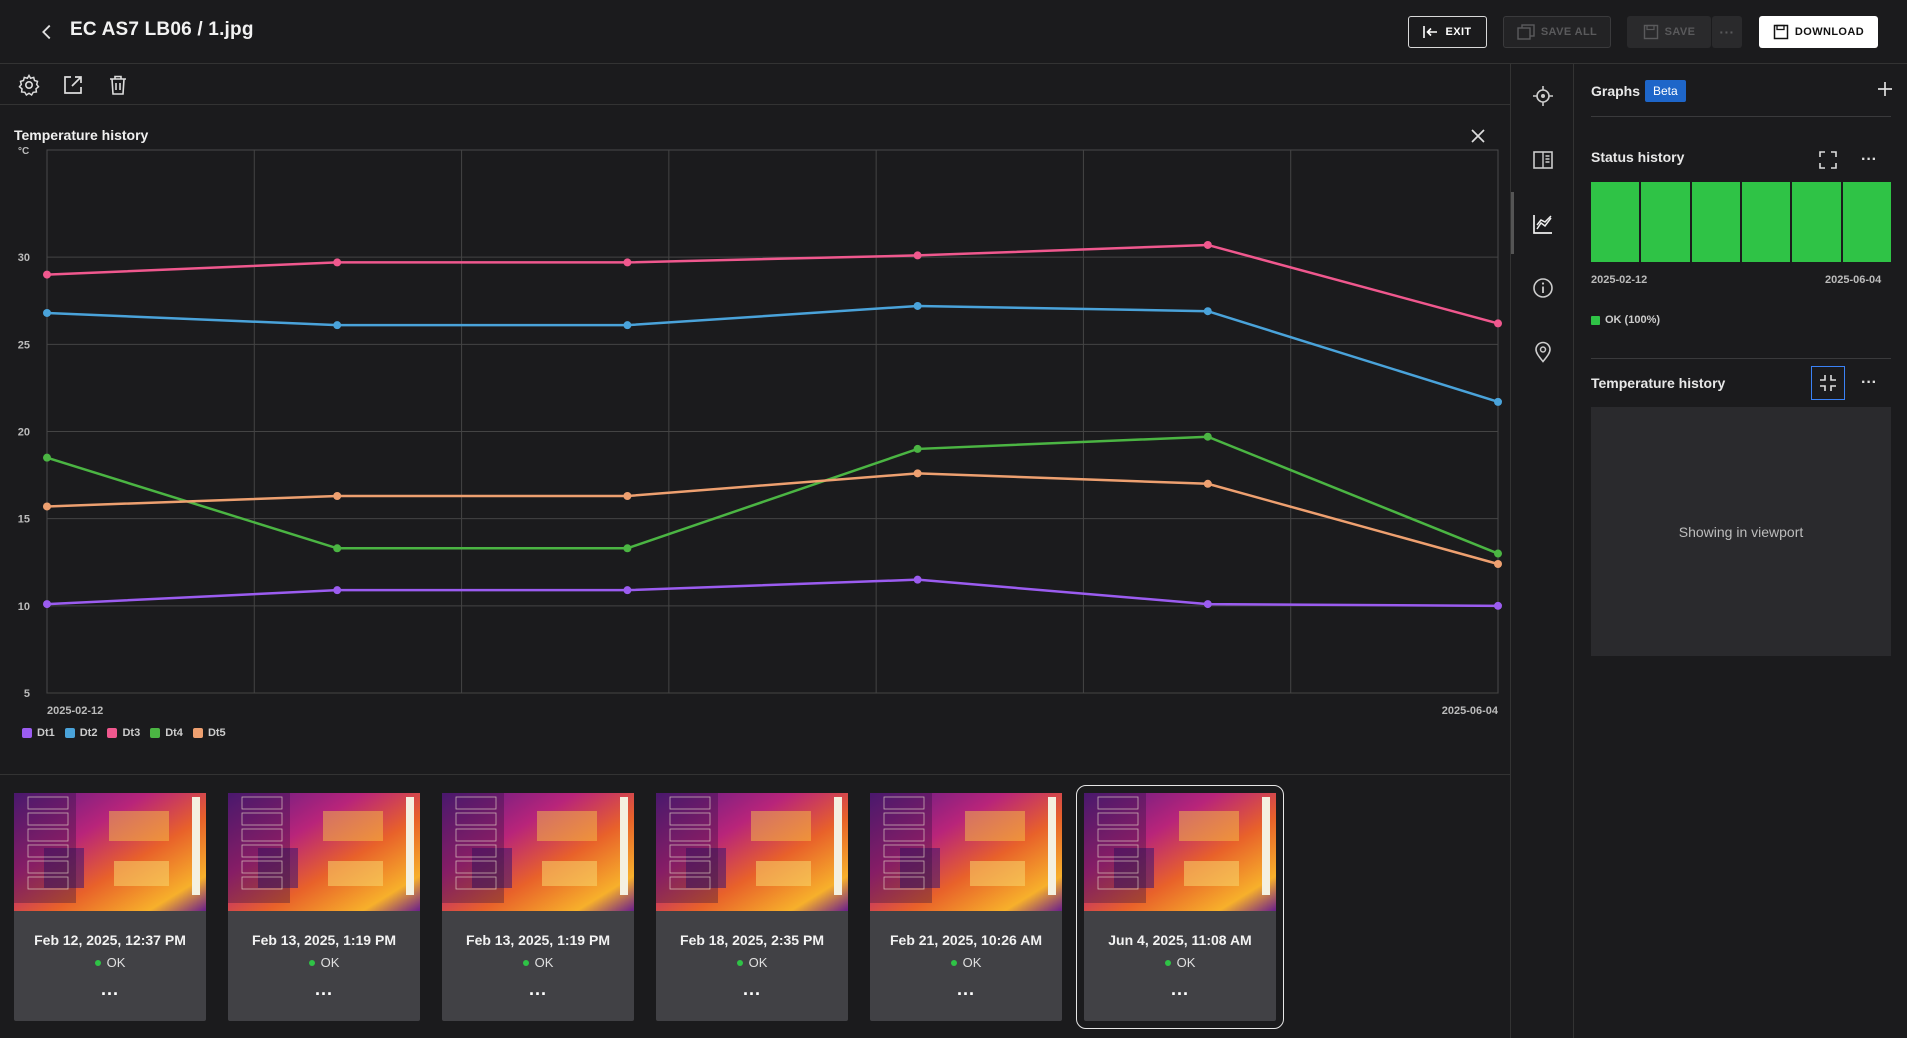 The width and height of the screenshot is (1907, 1038). What do you see at coordinates (772, 284) in the screenshot?
I see `series-line-dt3` at bounding box center [772, 284].